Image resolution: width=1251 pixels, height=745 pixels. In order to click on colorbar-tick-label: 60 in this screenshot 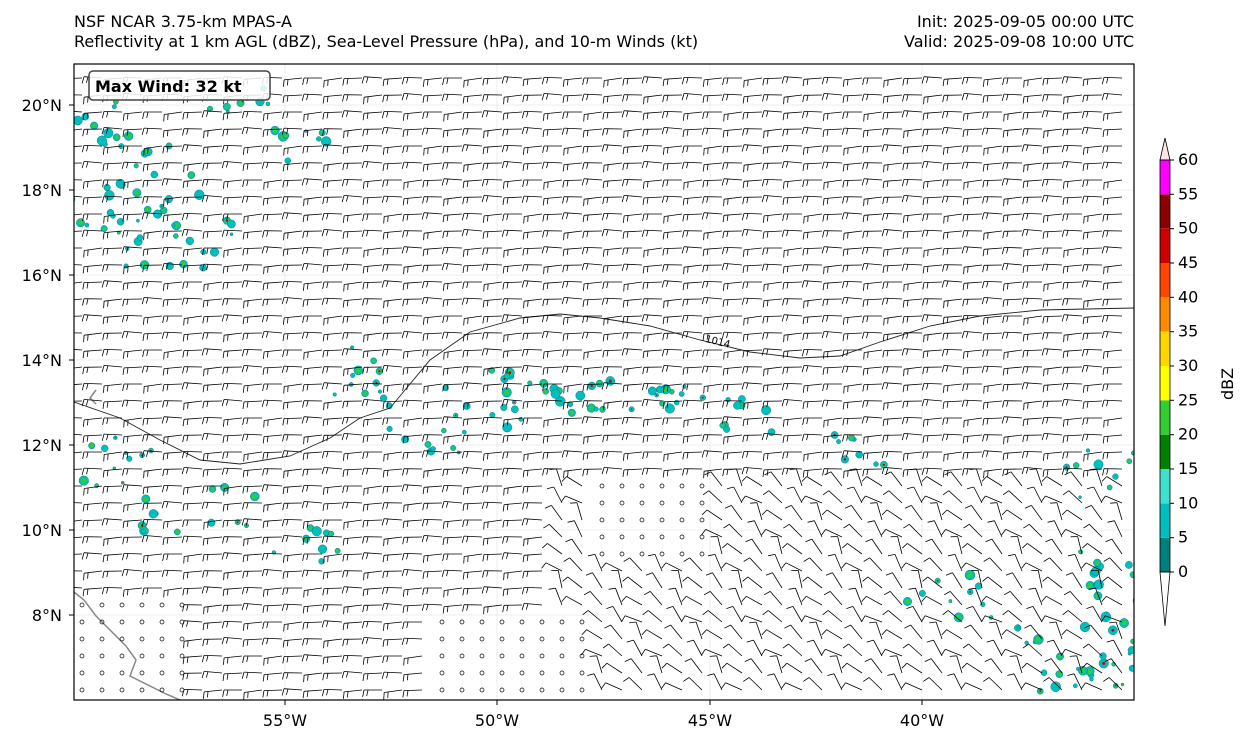, I will do `click(1188, 159)`.